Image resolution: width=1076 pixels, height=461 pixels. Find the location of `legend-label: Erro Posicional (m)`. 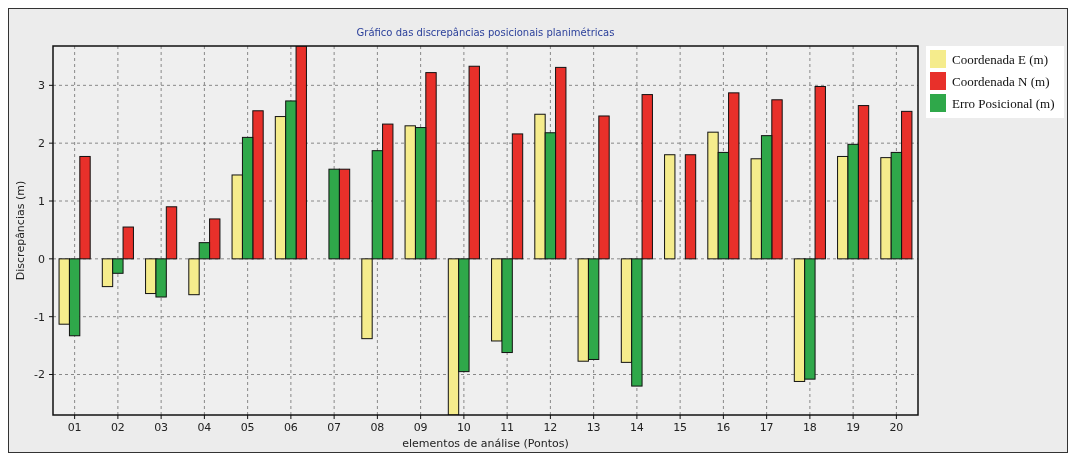

legend-label: Erro Posicional (m) is located at coordinates (1003, 103).